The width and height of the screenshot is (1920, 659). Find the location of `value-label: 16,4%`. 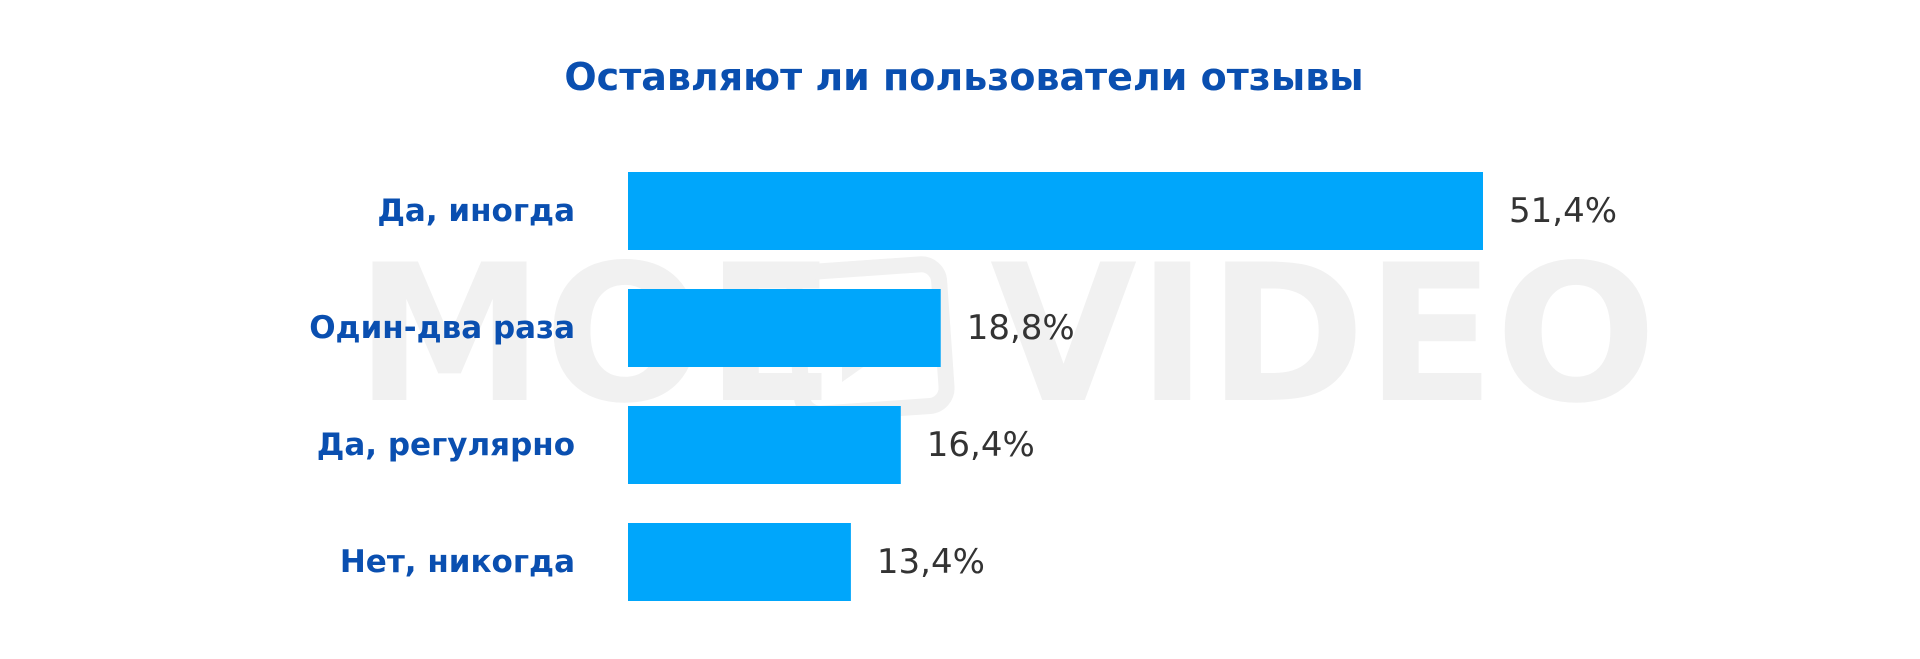

value-label: 16,4% is located at coordinates (981, 445).